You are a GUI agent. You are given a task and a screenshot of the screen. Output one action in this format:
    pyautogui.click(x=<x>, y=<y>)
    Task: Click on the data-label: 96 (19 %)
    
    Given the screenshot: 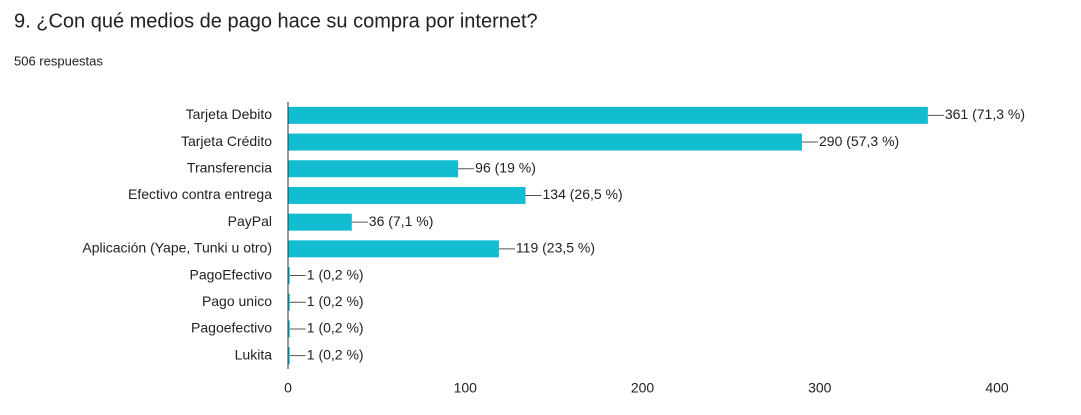 What is the action you would take?
    pyautogui.click(x=505, y=167)
    